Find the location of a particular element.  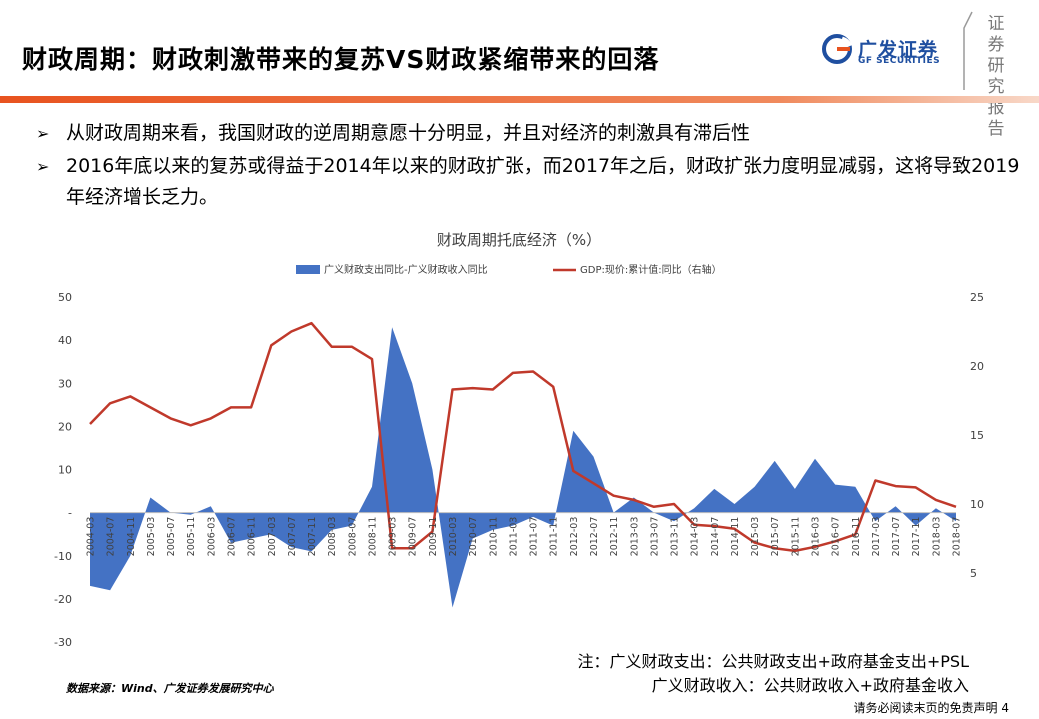

x-tick-label: 2017-11 is located at coordinates (916, 537).